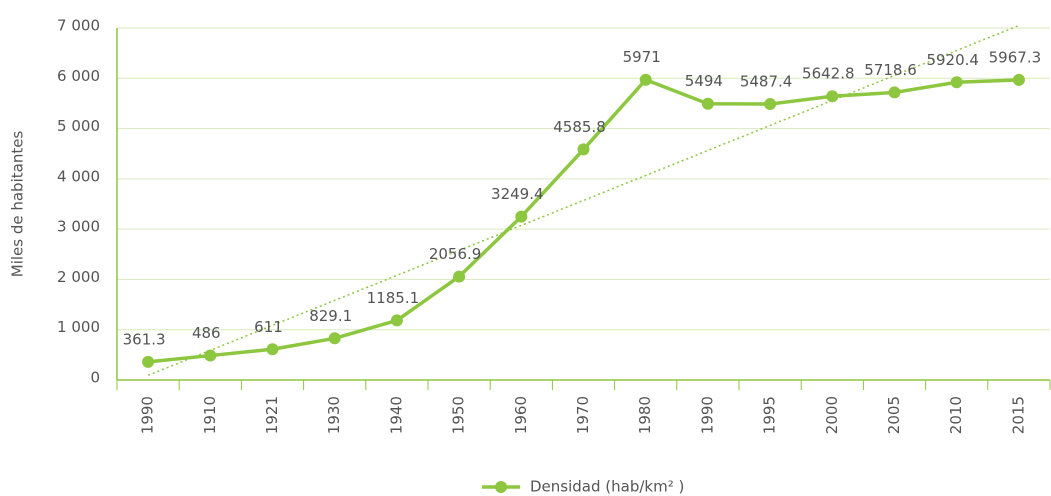 The width and height of the screenshot is (1051, 496). What do you see at coordinates (78, 277) in the screenshot?
I see `y-tick-label: 2 000` at bounding box center [78, 277].